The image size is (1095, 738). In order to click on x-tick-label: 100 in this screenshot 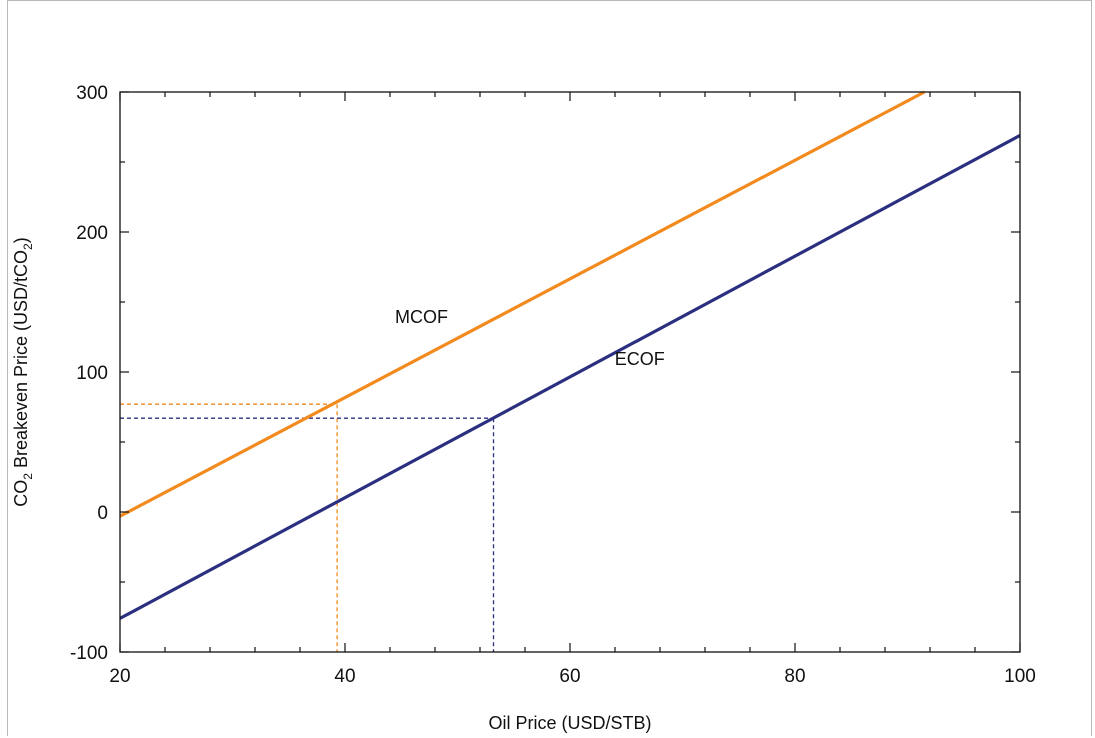, I will do `click(1020, 676)`.